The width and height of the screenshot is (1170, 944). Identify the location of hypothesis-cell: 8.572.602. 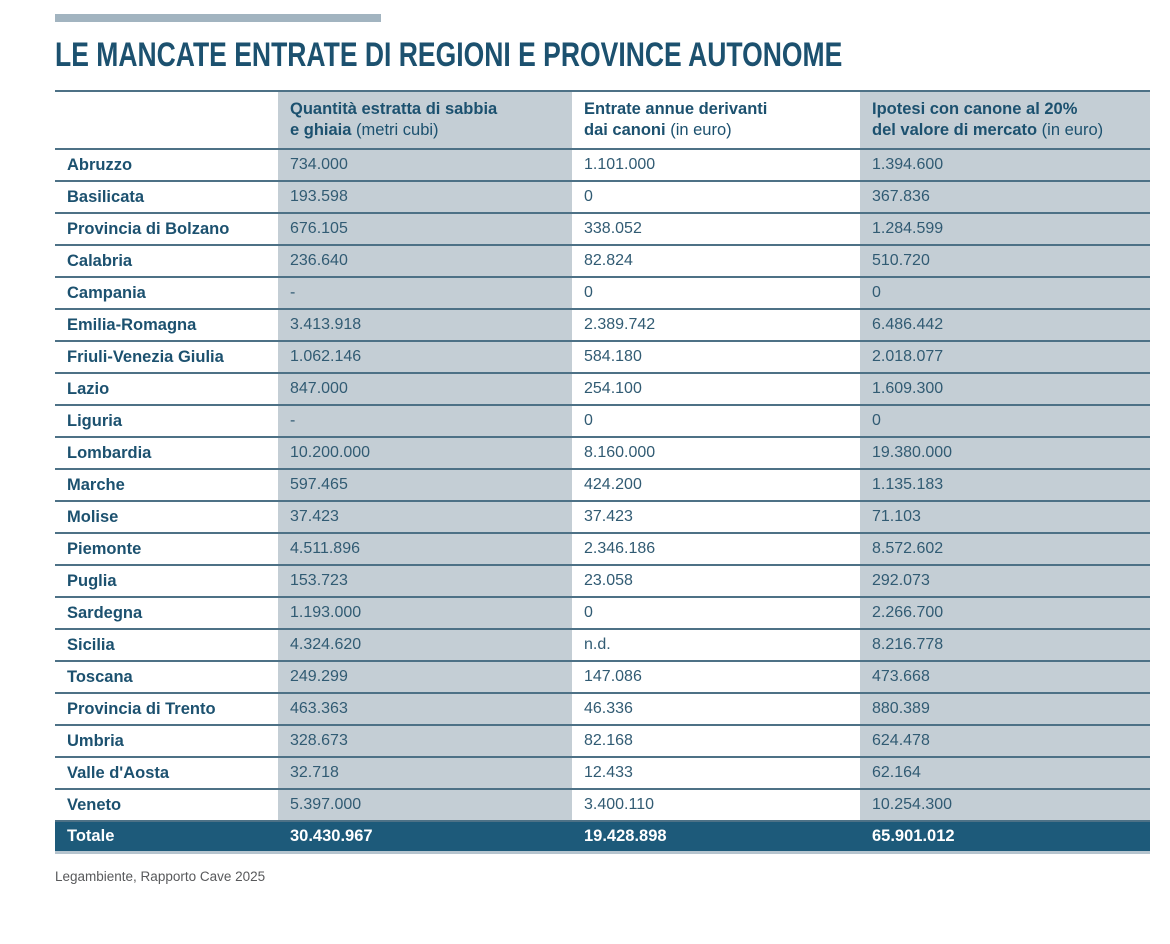
(1005, 549).